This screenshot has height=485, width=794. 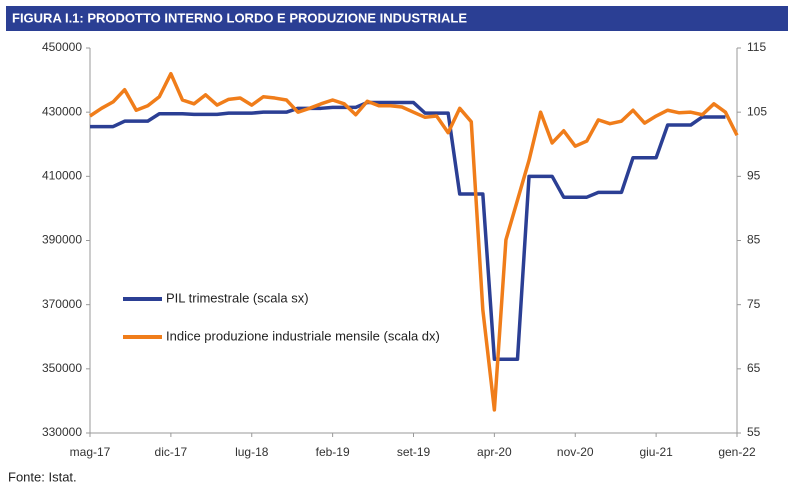 What do you see at coordinates (62, 432) in the screenshot?
I see `y-tick-label: 330000` at bounding box center [62, 432].